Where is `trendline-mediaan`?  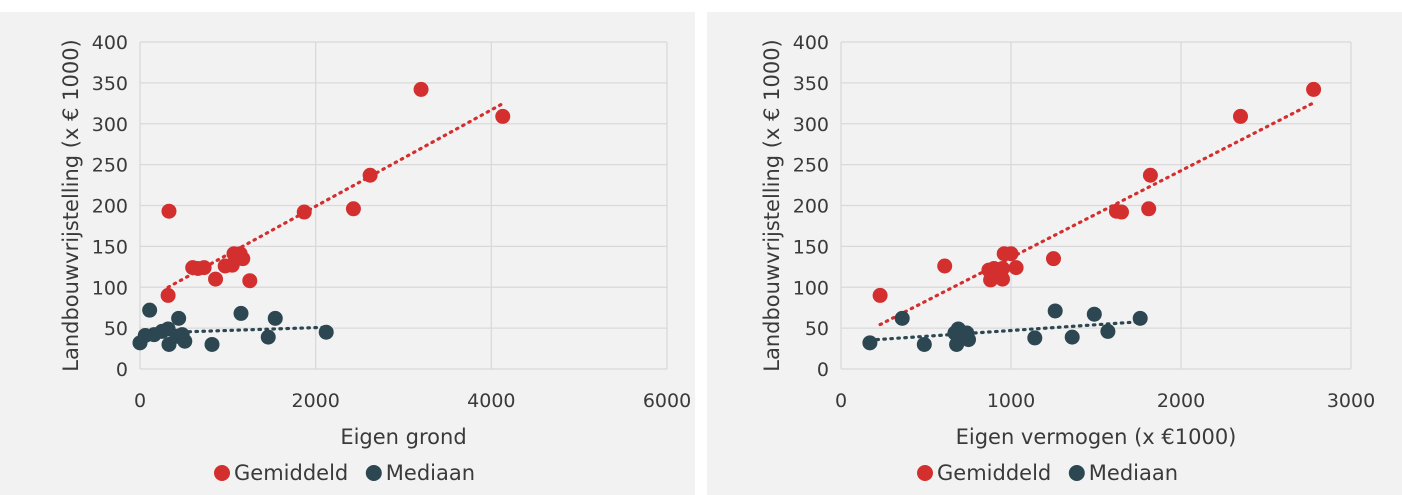 trendline-mediaan is located at coordinates (1005, 331).